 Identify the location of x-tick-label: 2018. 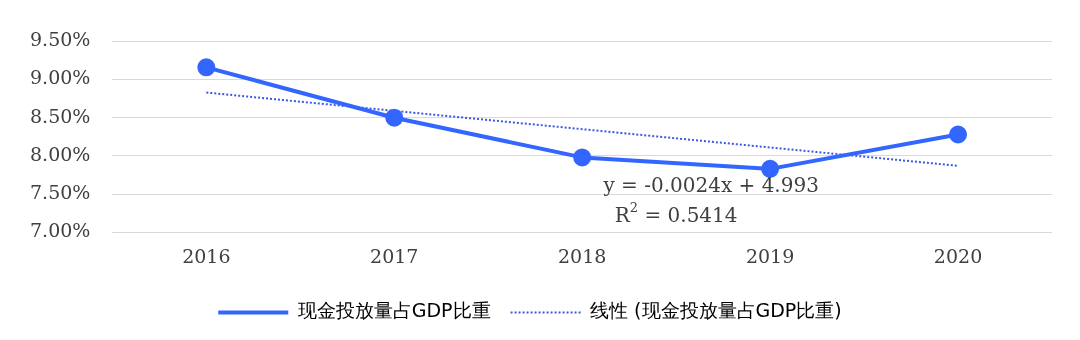
(582, 255).